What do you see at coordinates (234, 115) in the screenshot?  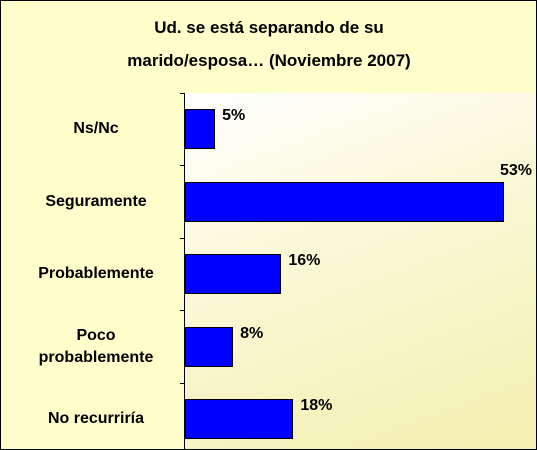 I see `value-label: 5%` at bounding box center [234, 115].